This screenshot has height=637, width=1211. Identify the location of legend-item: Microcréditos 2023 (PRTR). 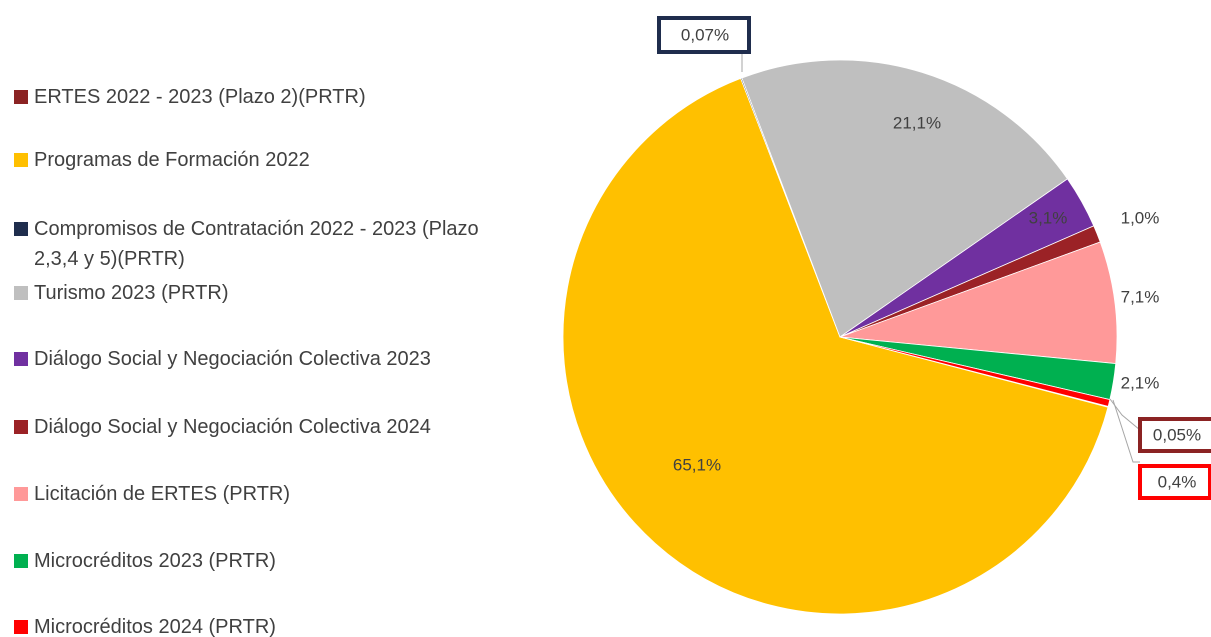
(259, 561).